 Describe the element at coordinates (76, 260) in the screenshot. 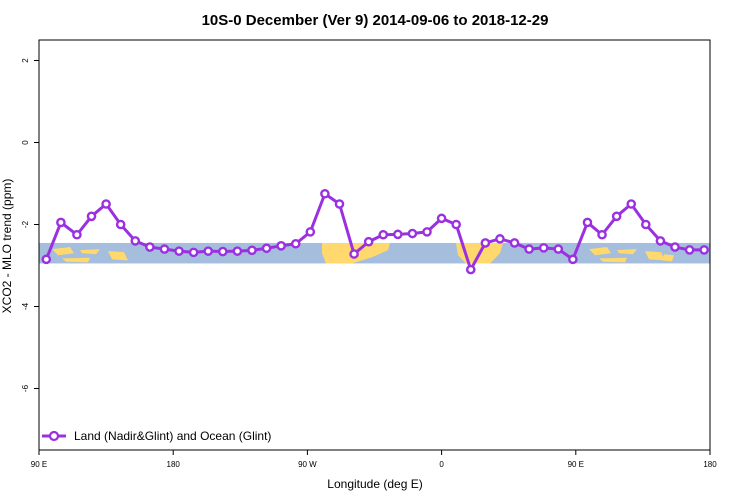

I see `land-indonesia-west-d` at that location.